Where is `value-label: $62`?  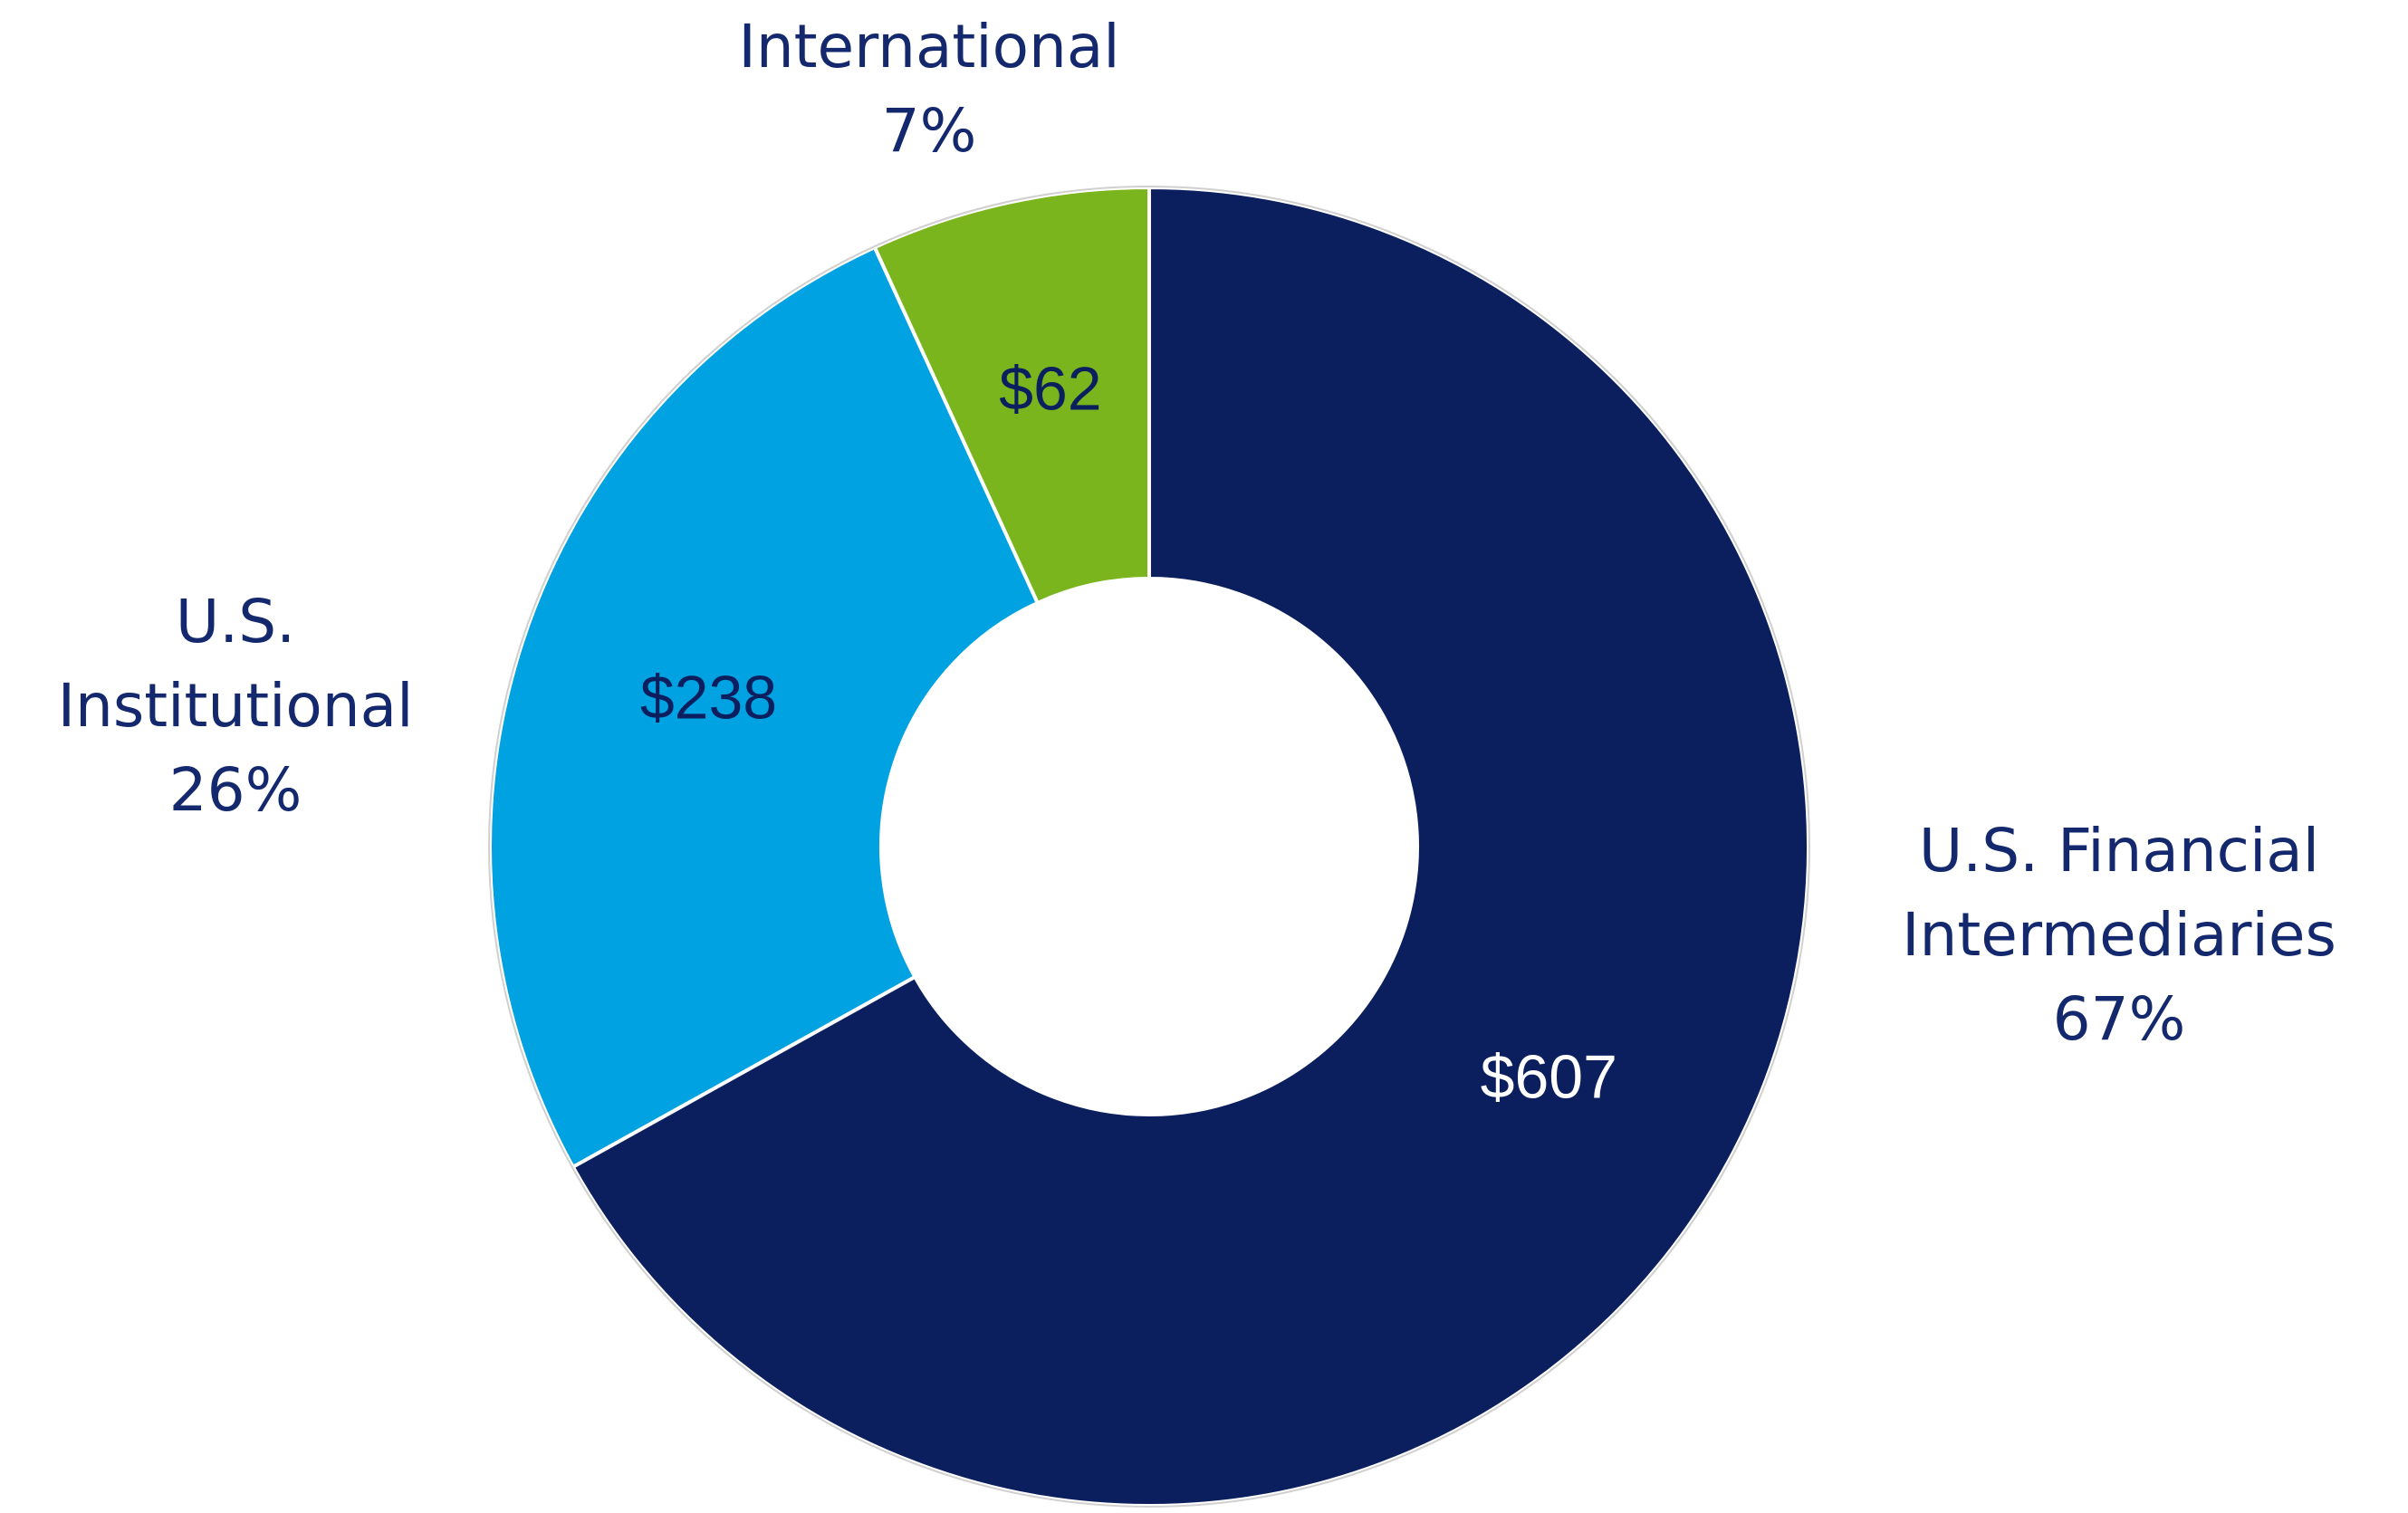 value-label: $62 is located at coordinates (1050, 389).